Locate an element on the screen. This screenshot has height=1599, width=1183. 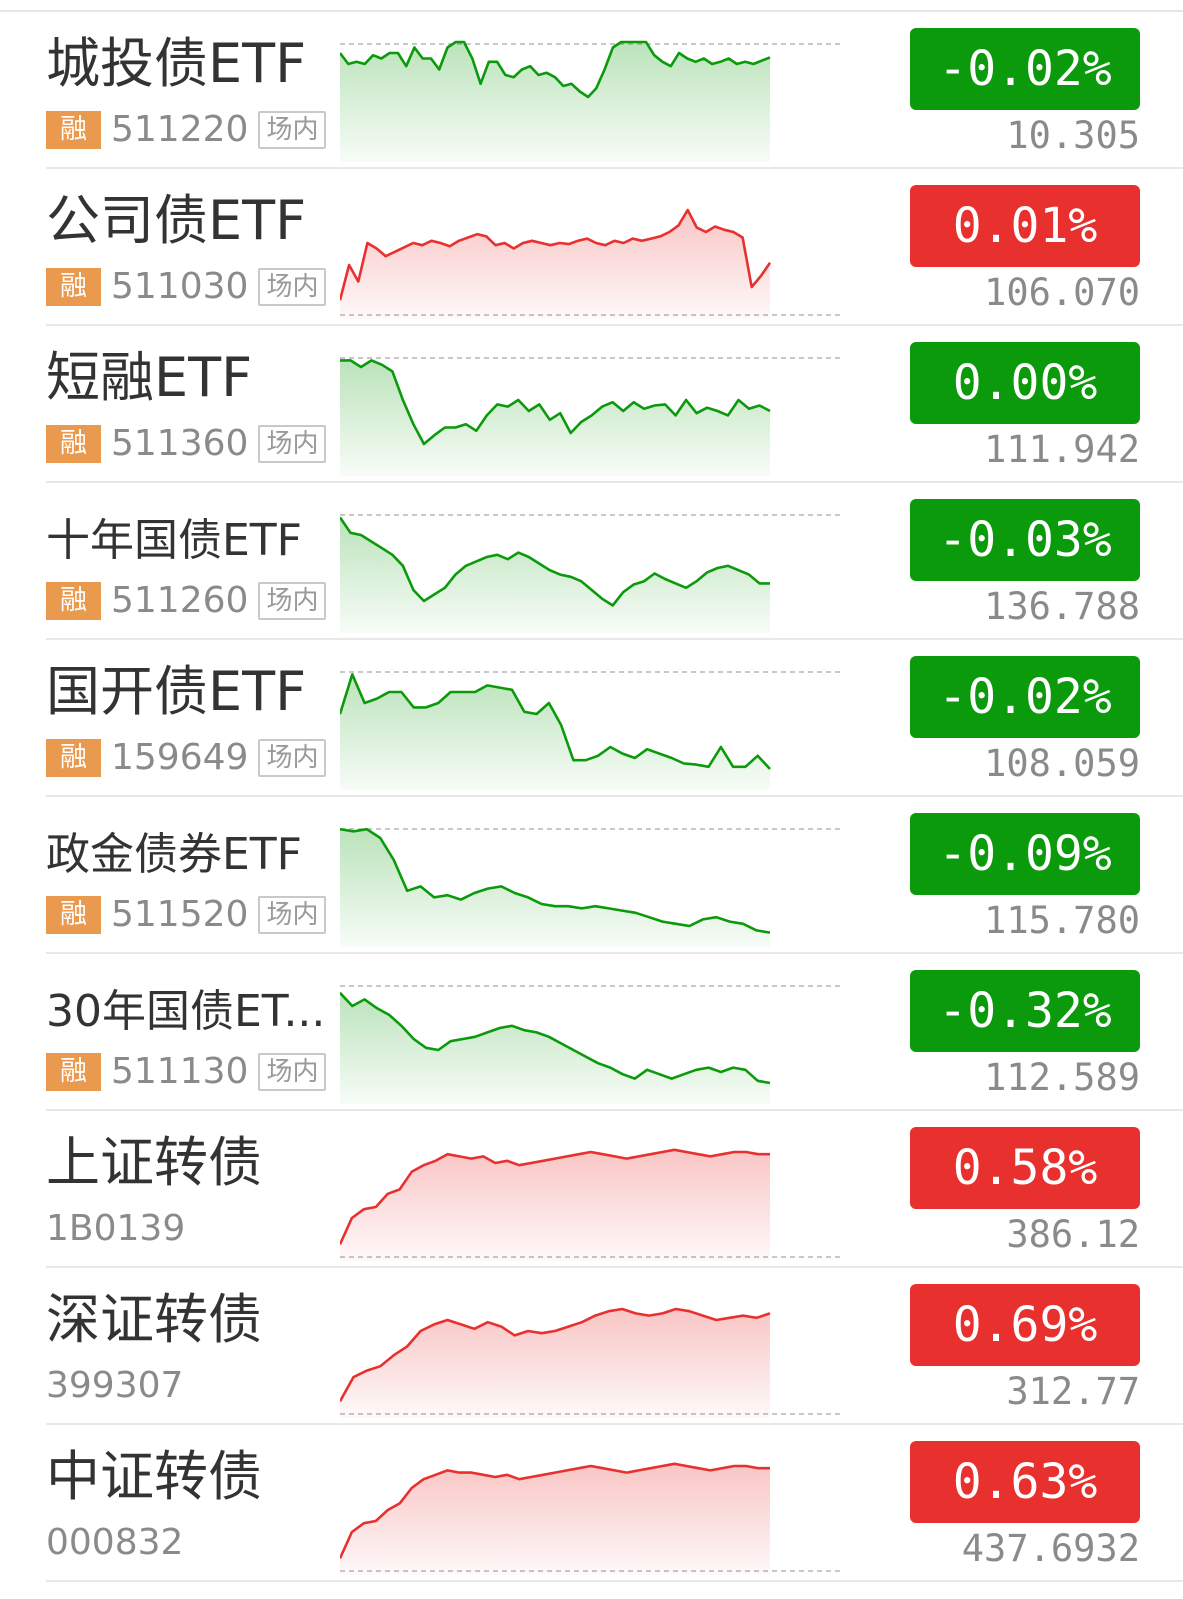
list-item: 政金债券ETF 融 511520 场内 -0.09% 115.780 is located at coordinates (591, 875).